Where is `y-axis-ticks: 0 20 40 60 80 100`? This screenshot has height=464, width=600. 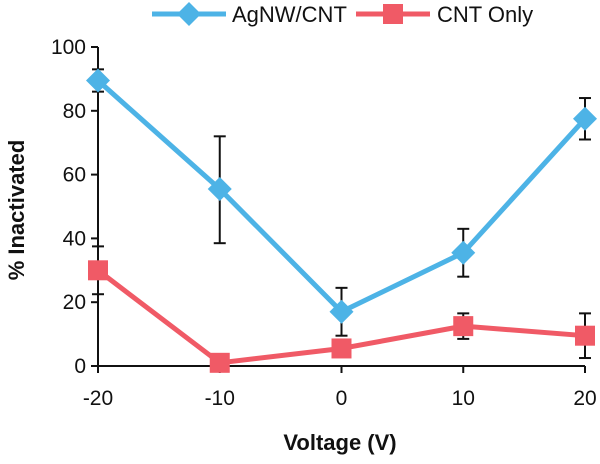 y-axis-ticks: 0 20 40 60 80 100 is located at coordinates (74, 207).